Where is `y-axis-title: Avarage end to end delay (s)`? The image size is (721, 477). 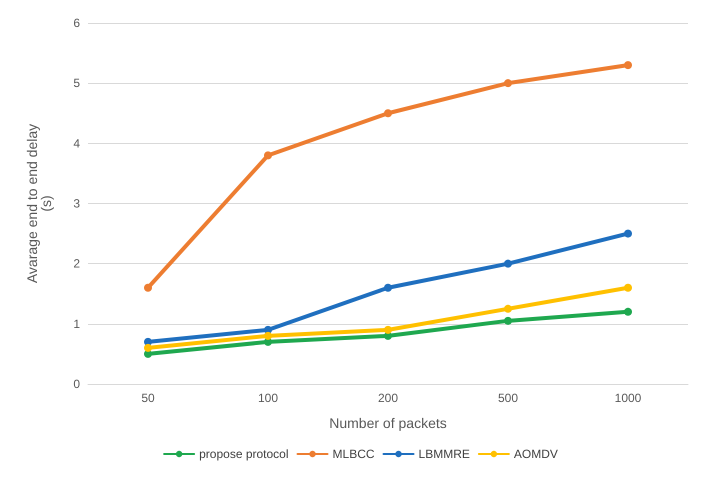
y-axis-title: Avarage end to end delay (s) is located at coordinates (39, 204).